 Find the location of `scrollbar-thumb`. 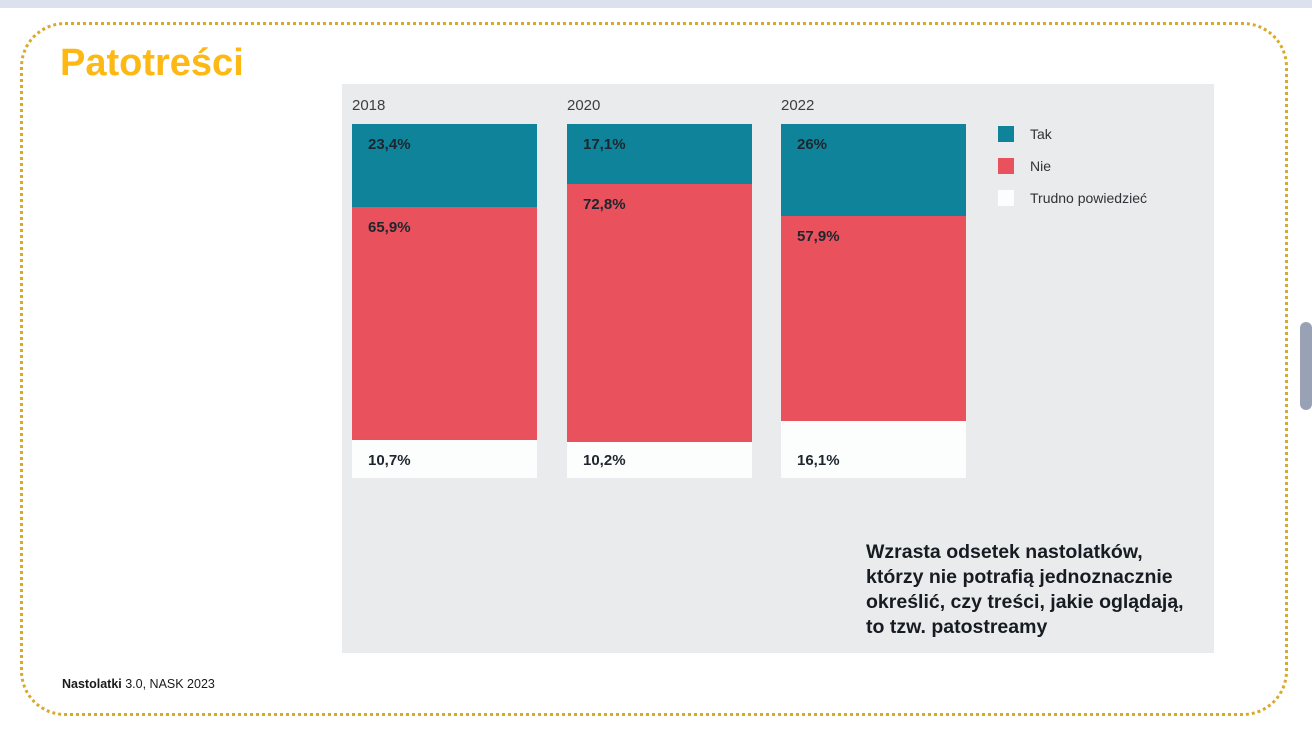

scrollbar-thumb is located at coordinates (1306, 366).